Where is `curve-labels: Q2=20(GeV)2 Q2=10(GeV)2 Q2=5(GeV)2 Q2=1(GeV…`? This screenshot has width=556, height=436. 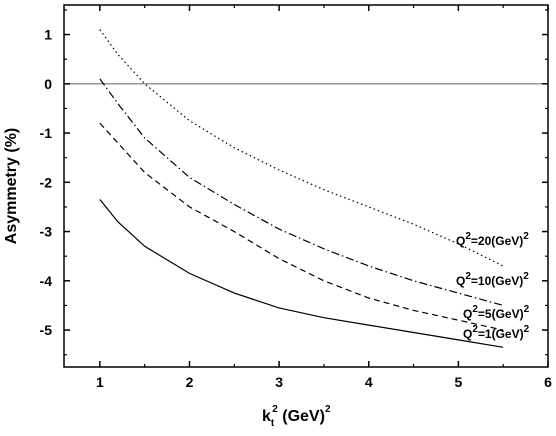
curve-labels: Q2=20(GeV)2 Q2=10(GeV)2 Q2=5(GeV)2 Q2=1(GeV… is located at coordinates (493, 286).